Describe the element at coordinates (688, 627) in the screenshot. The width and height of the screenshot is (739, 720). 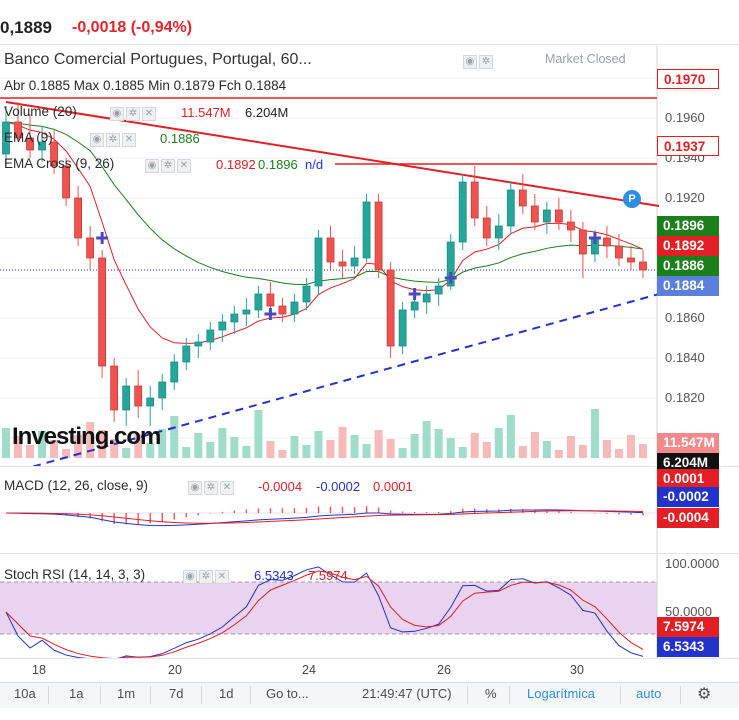
I see `stoch_axis-flag: 7.5974` at that location.